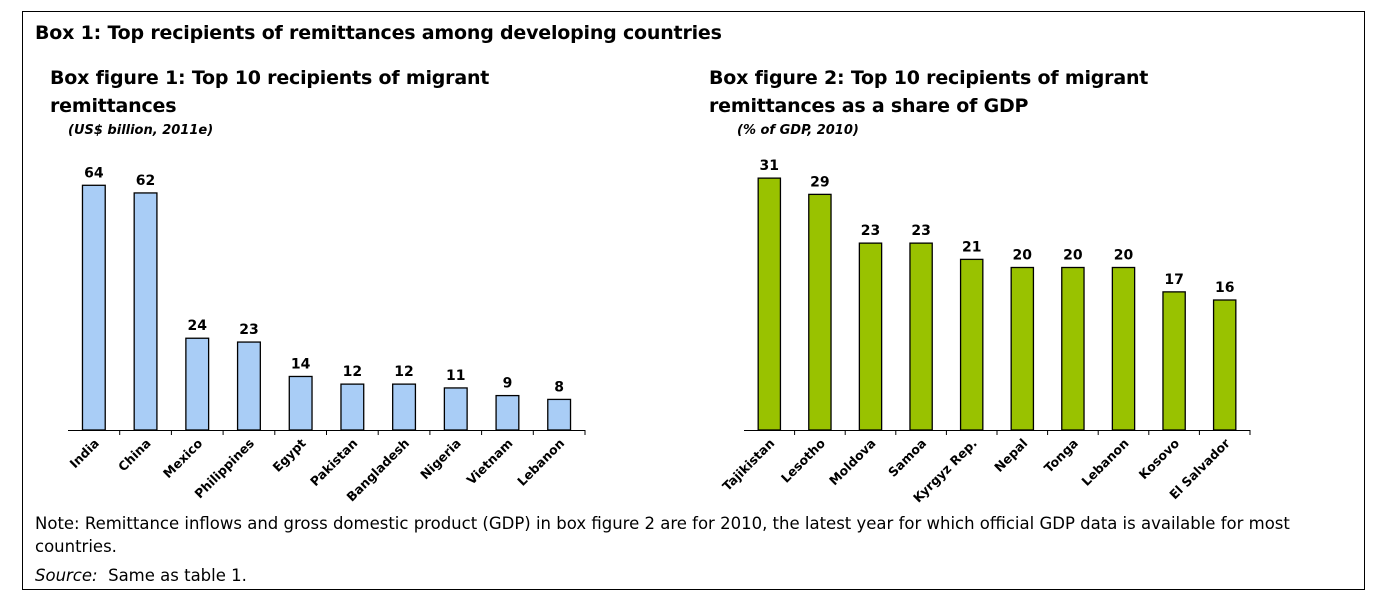 This screenshot has width=1383, height=599. Describe the element at coordinates (300, 403) in the screenshot. I see `bar-egypt` at that location.